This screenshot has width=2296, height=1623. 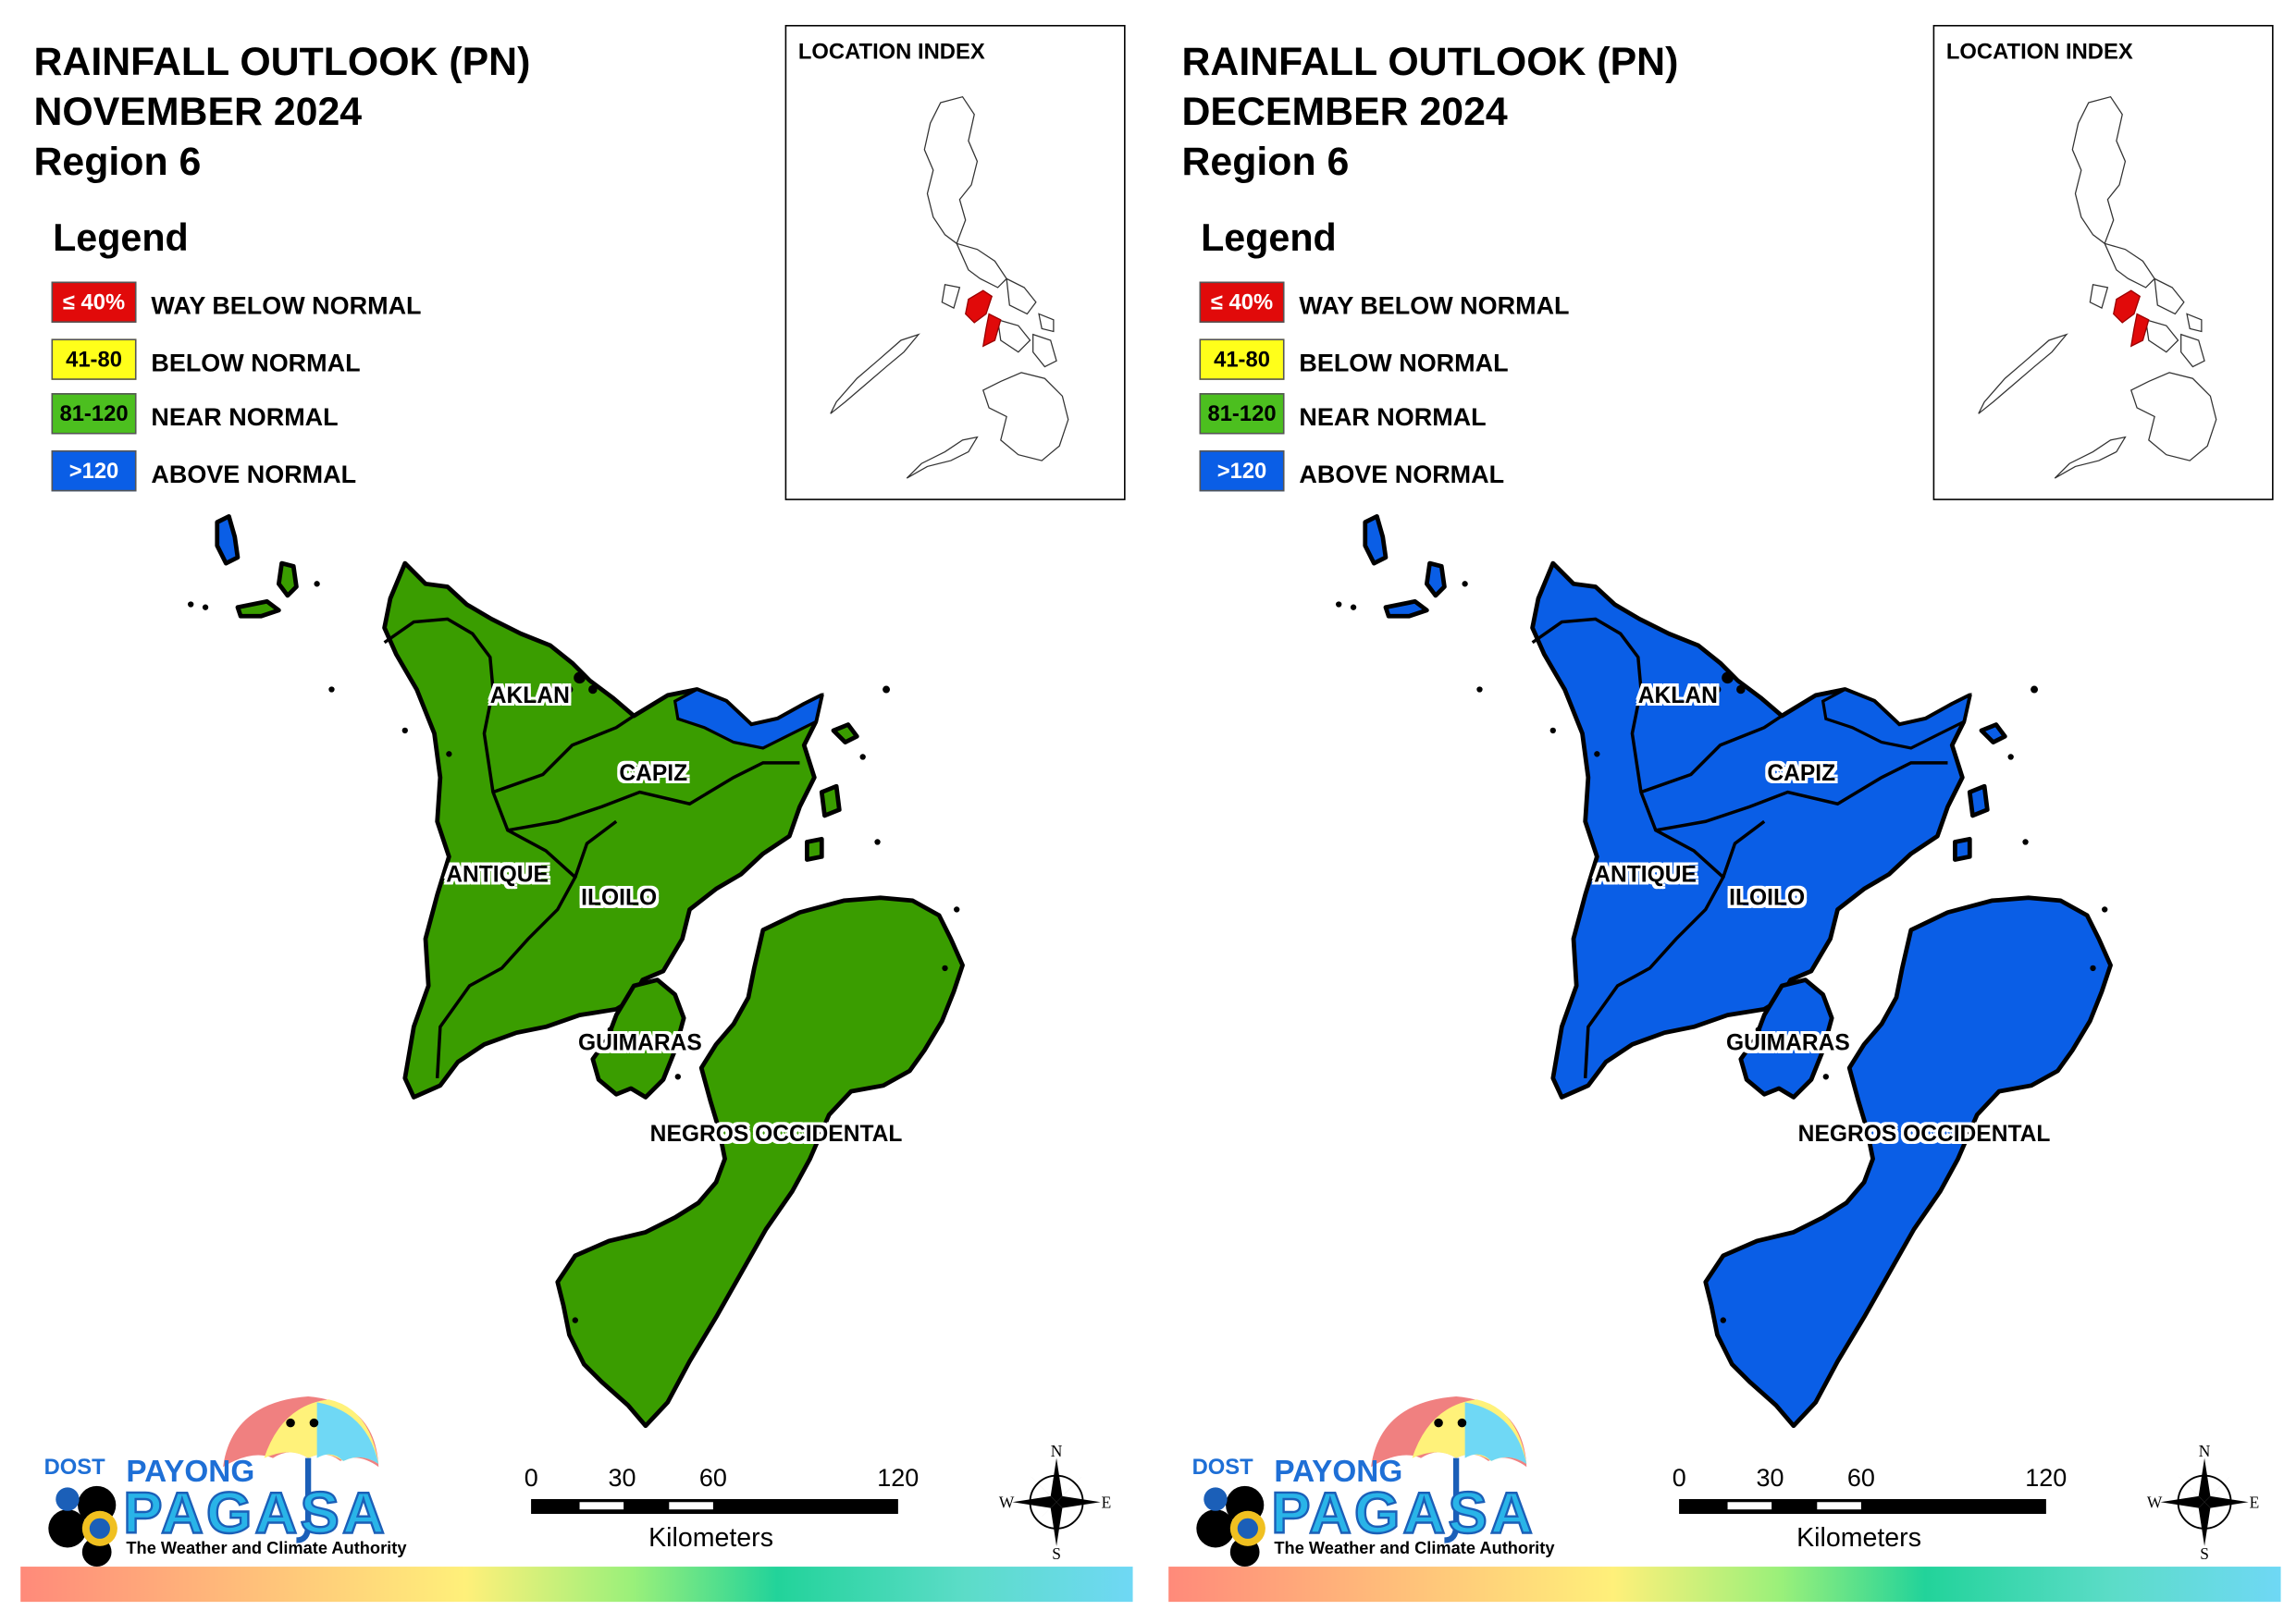 What do you see at coordinates (94, 359) in the screenshot?
I see `legend-swatch: 41-80` at bounding box center [94, 359].